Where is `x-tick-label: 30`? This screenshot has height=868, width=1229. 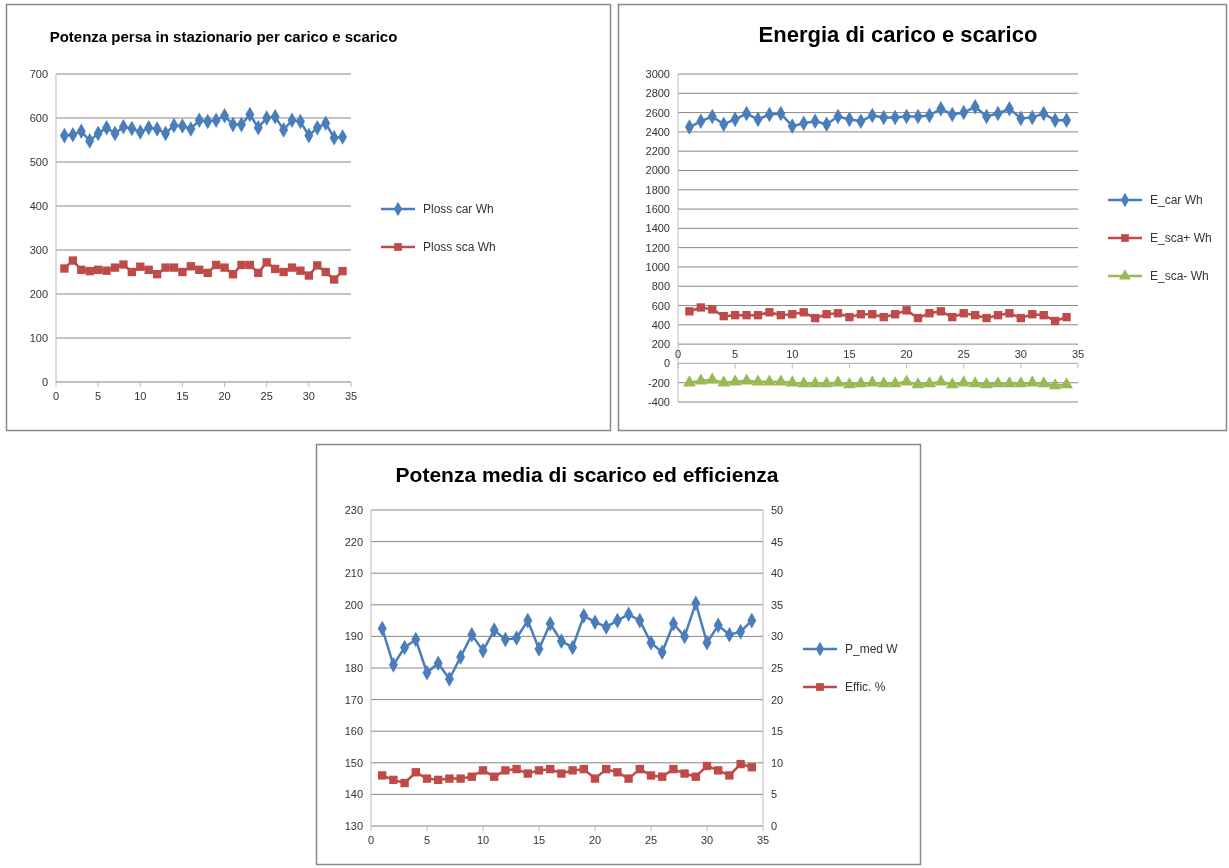
x-tick-label: 30 is located at coordinates (308, 396).